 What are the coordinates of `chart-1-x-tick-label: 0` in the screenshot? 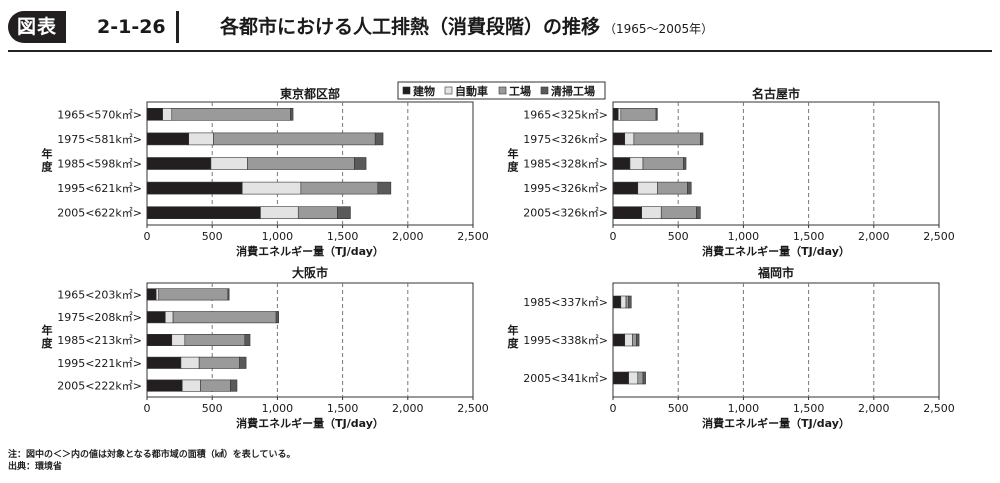 It's located at (147, 236).